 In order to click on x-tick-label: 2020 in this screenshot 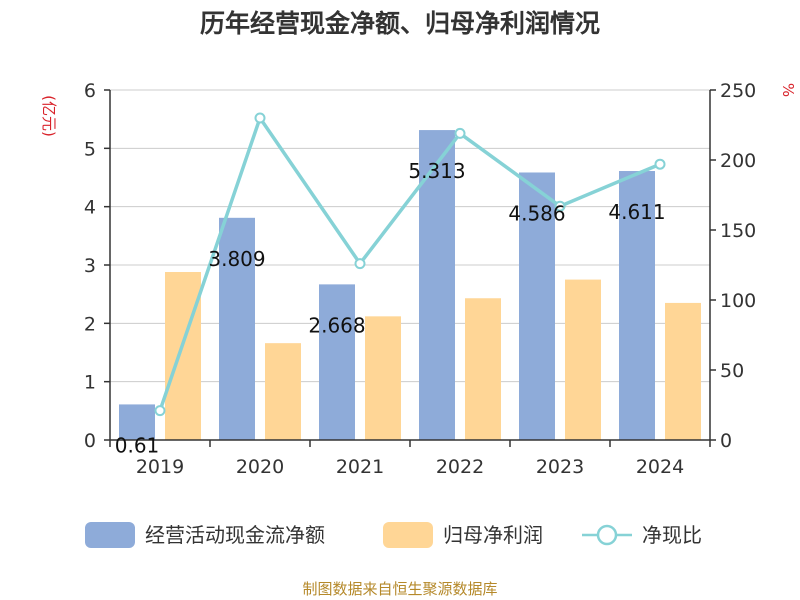, I will do `click(260, 467)`.